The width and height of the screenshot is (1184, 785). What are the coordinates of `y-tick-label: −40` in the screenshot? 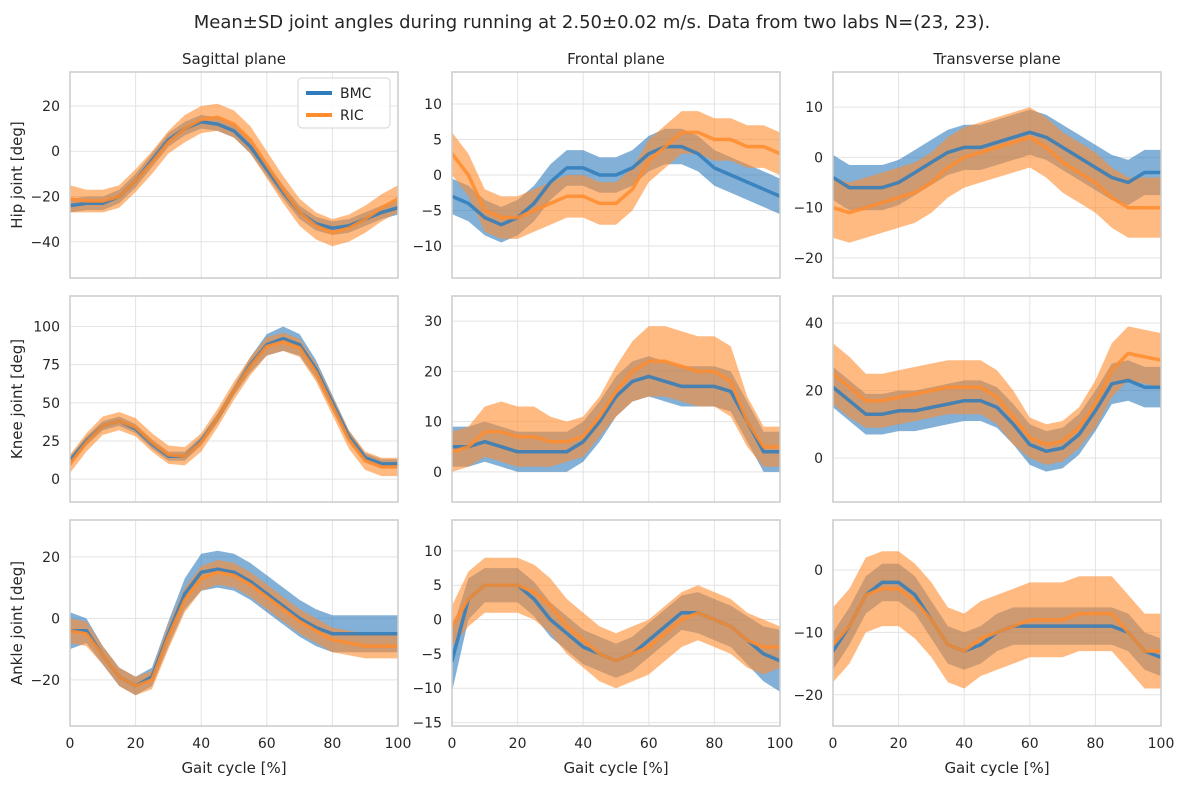 It's located at (45, 243).